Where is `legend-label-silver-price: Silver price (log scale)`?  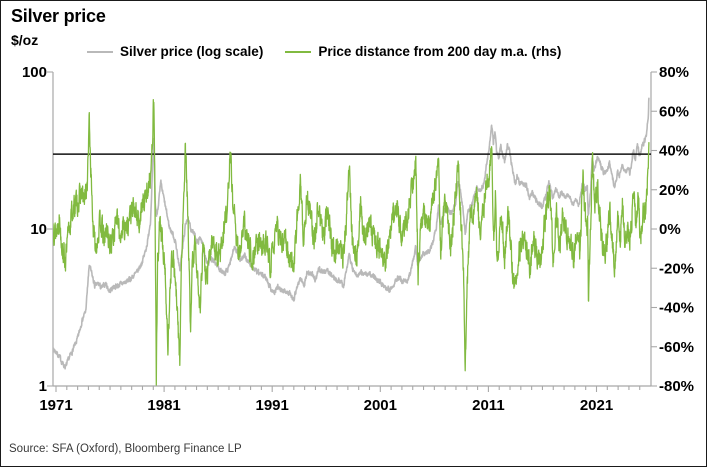
legend-label-silver-price: Silver price (log scale) is located at coordinates (192, 51).